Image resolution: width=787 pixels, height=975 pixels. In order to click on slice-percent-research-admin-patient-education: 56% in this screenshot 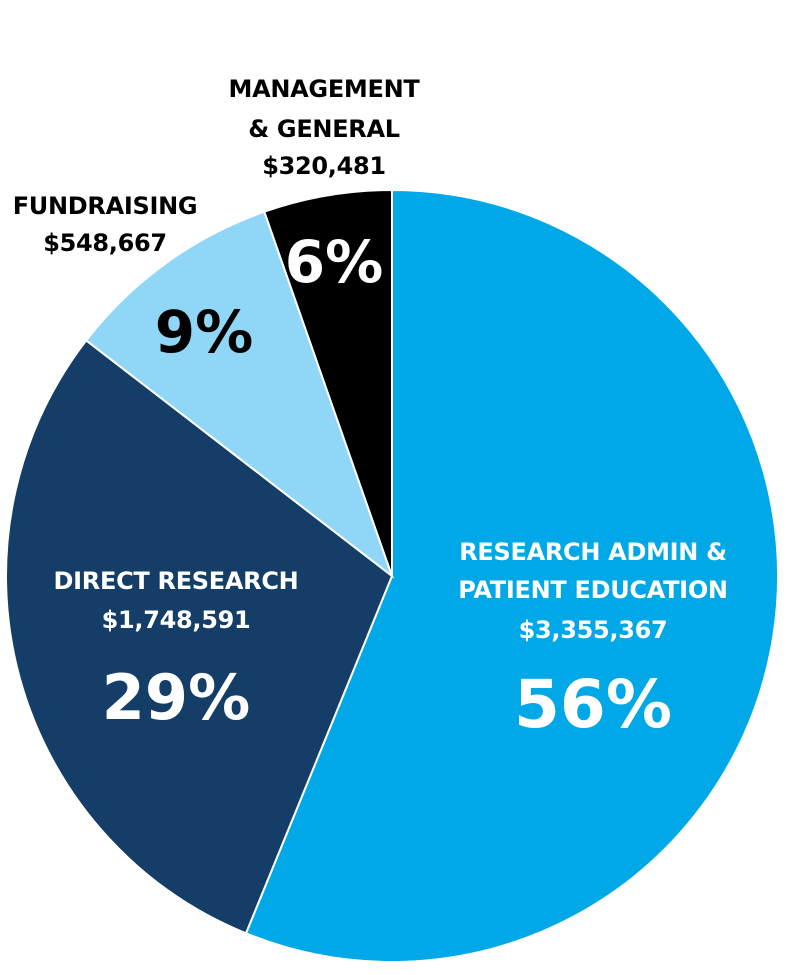, I will do `click(593, 704)`.